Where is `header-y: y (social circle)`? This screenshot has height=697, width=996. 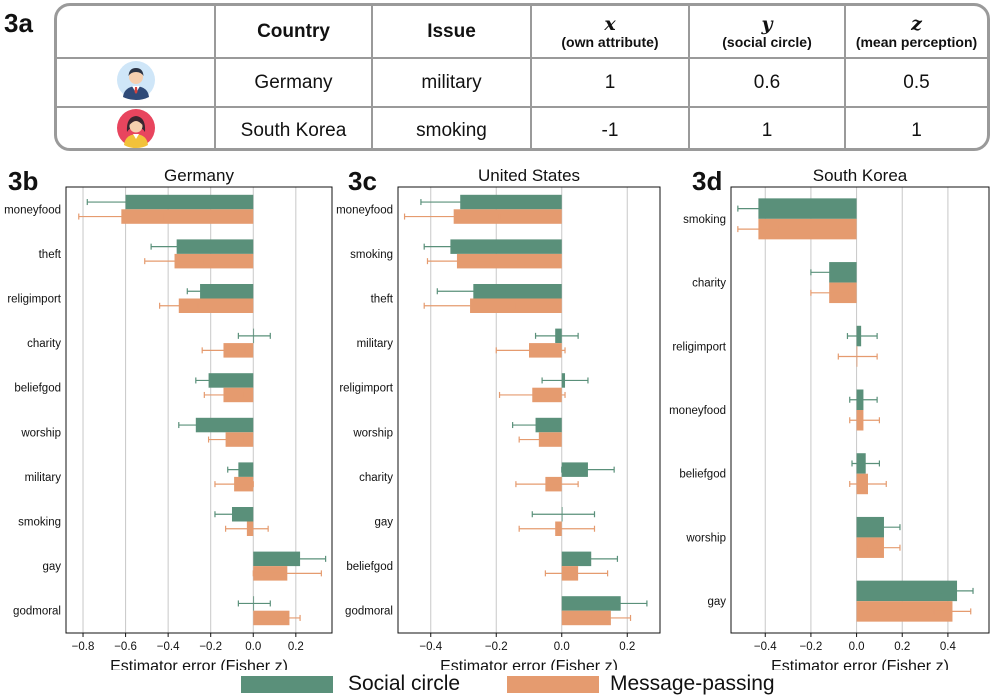 header-y: y (social circle) is located at coordinates (767, 32).